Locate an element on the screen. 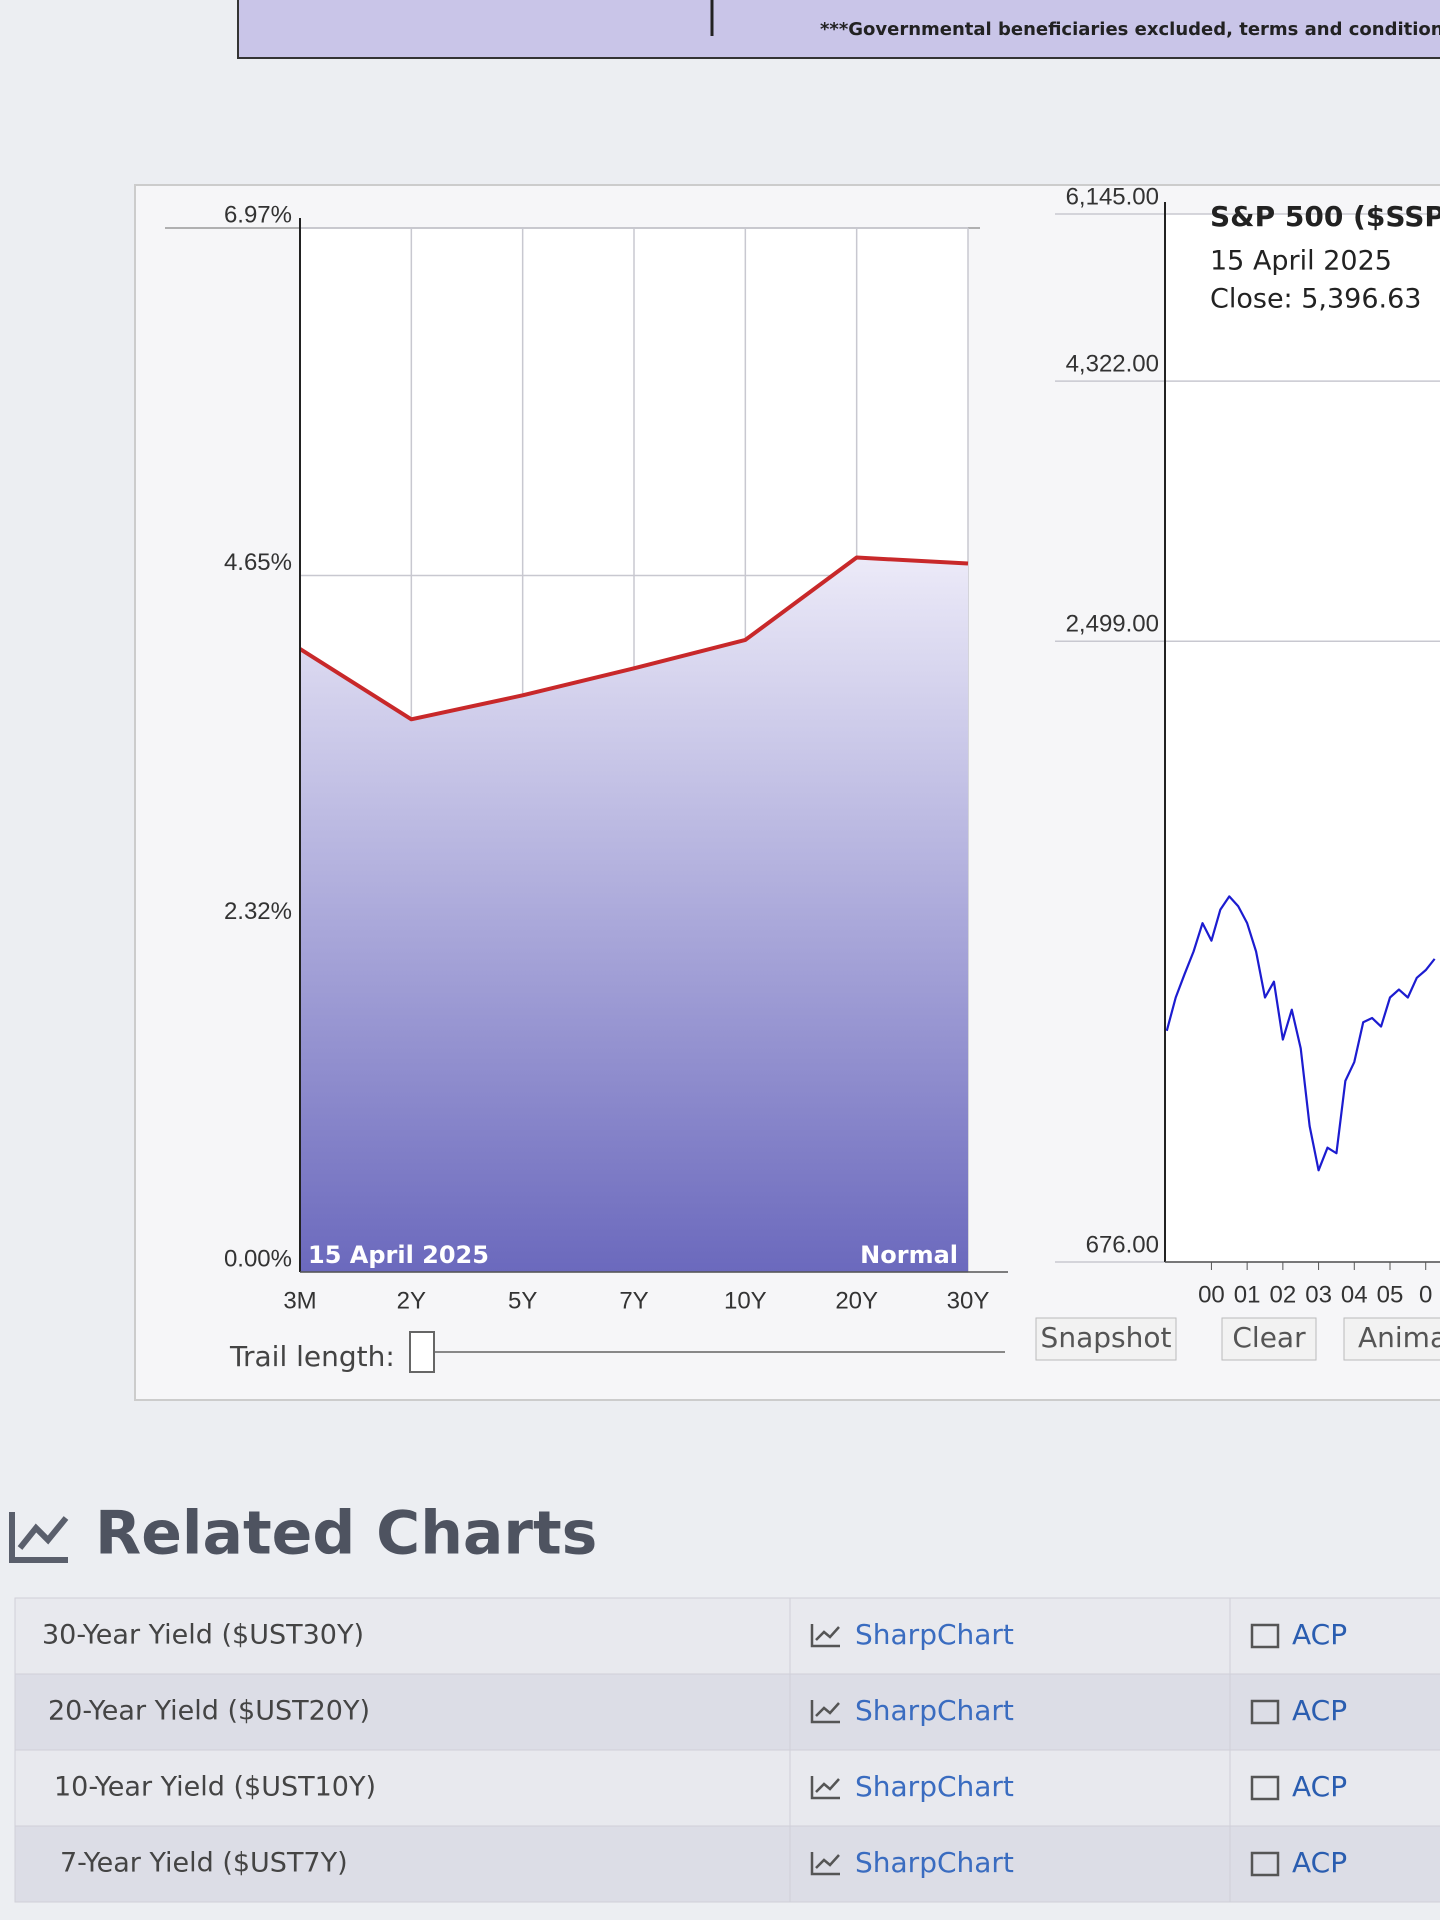 Image resolution: width=1440 pixels, height=1920 pixels. trail-length-label: Trail length: is located at coordinates (312, 1356).